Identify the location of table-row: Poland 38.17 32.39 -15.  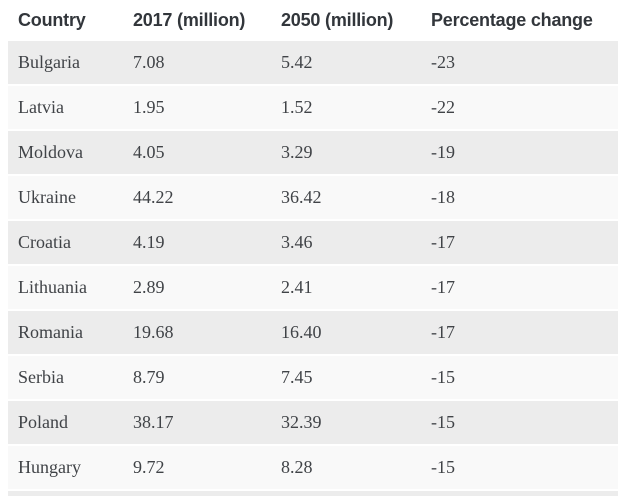
(313, 423).